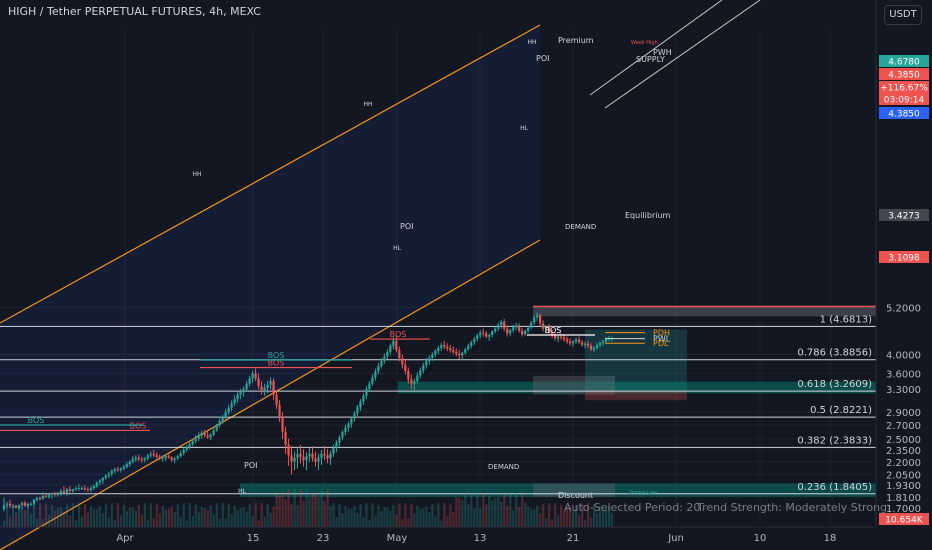 This screenshot has width=932, height=550. Describe the element at coordinates (903, 390) in the screenshot. I see `price-tick-label: 3.3000` at that location.